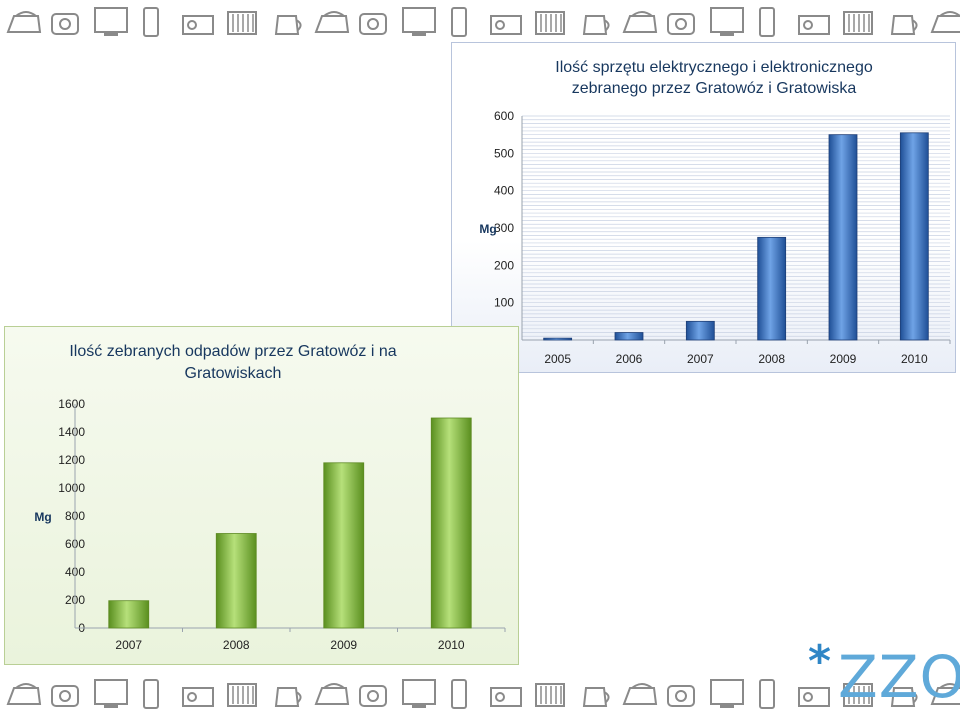 This screenshot has width=960, height=716. I want to click on x-tick-label-2005: 2005, so click(557, 359).